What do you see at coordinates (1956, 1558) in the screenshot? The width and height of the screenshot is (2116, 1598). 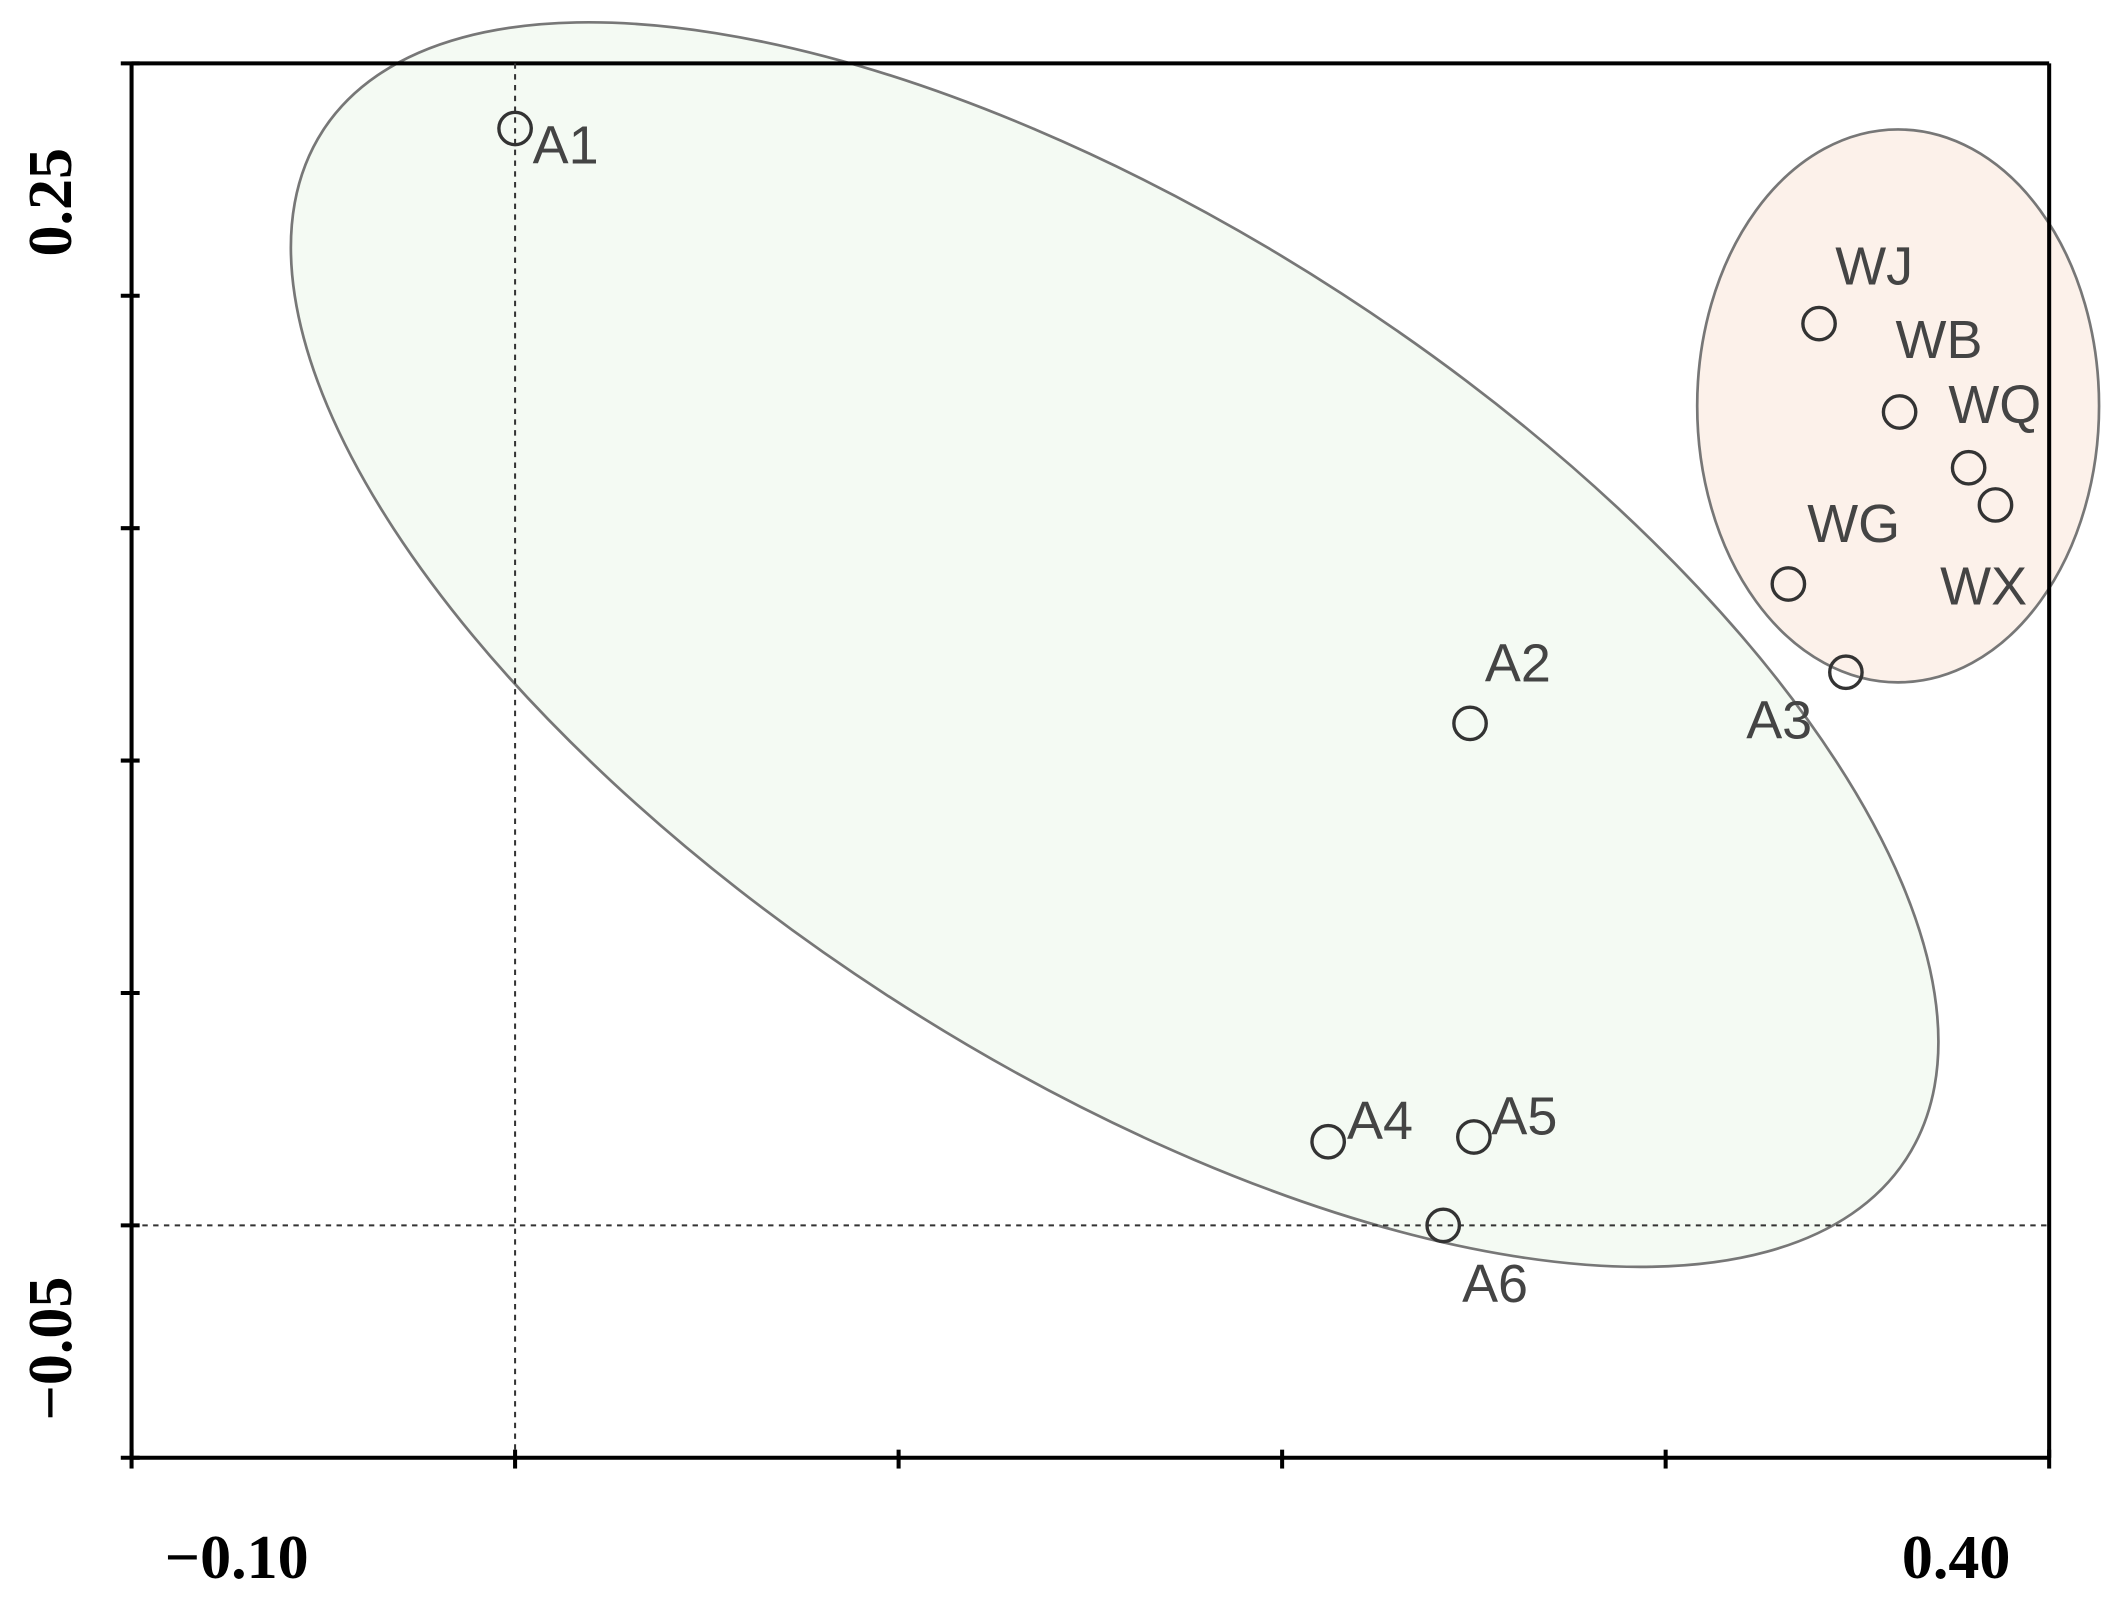 I see `x-tick-label: 0.40` at bounding box center [1956, 1558].